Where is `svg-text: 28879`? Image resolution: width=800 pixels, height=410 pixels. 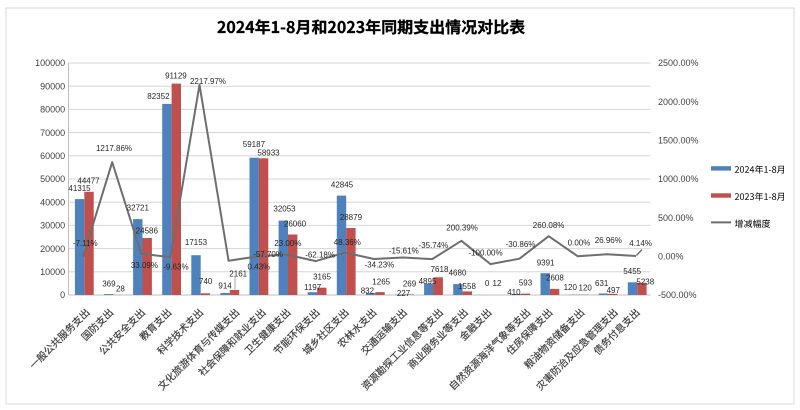 svg-text: 28879 is located at coordinates (351, 217).